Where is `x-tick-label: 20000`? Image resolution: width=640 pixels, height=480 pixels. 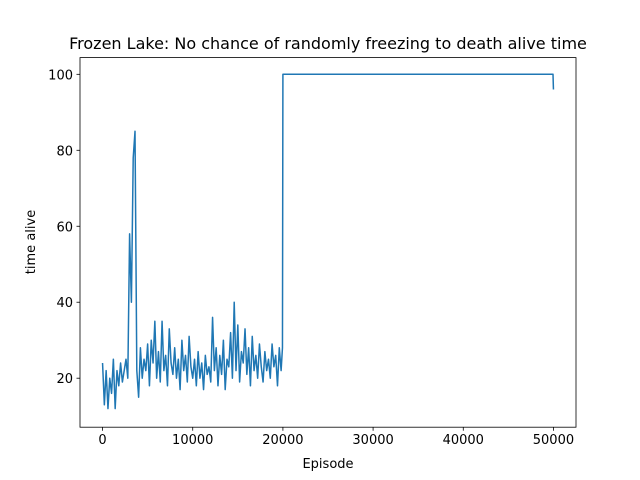 x-tick-label: 20000 is located at coordinates (282, 440).